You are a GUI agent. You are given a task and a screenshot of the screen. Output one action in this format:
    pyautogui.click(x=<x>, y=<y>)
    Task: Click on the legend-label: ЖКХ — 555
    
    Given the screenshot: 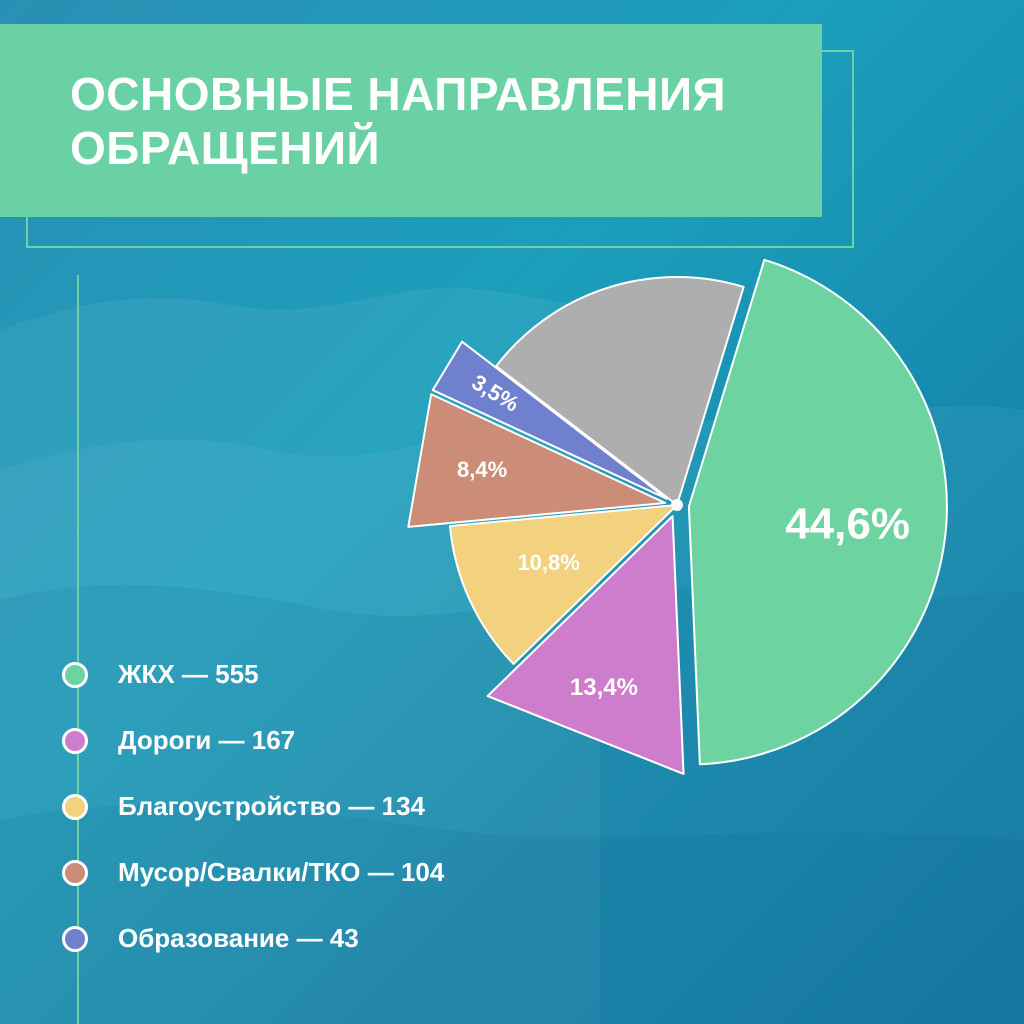 What is the action you would take?
    pyautogui.click(x=188, y=674)
    